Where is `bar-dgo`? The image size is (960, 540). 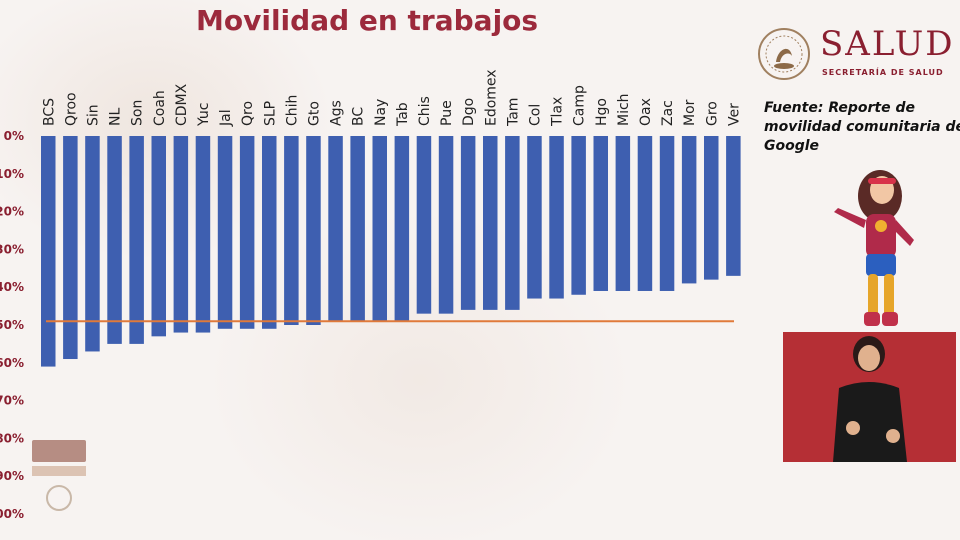
bar-dgo is located at coordinates (468, 223).